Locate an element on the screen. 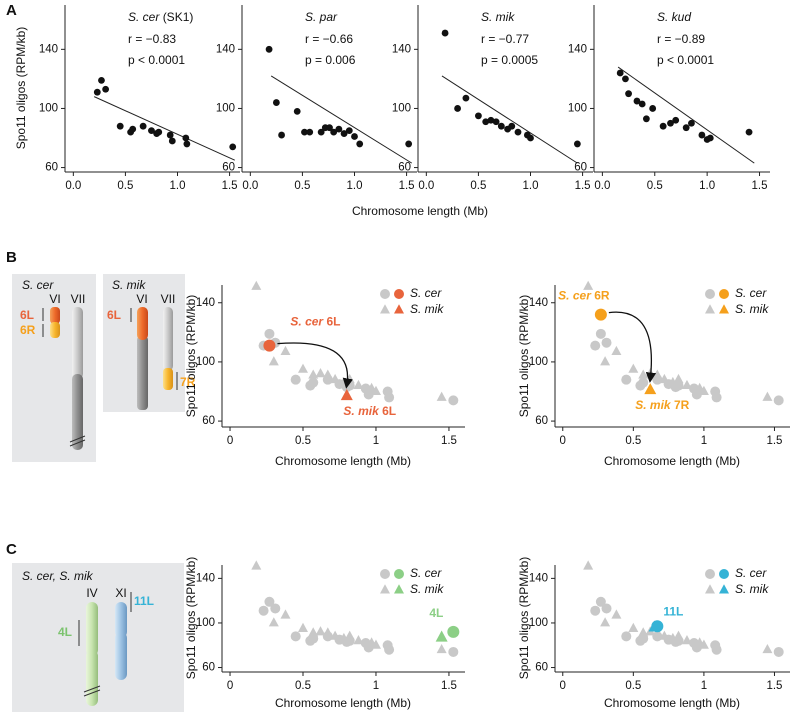 This screenshot has height=713, width=800. diagram-title: S. cer is located at coordinates (38, 285).